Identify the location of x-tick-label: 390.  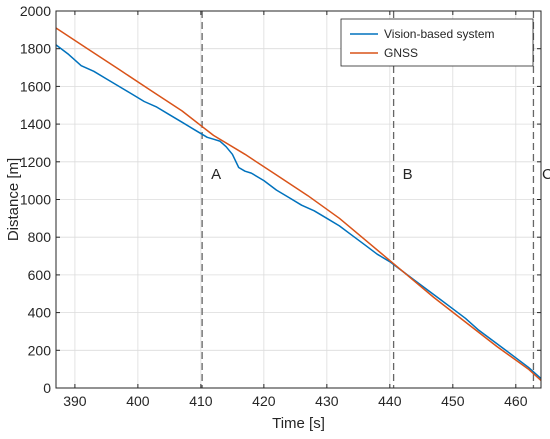
(75, 401).